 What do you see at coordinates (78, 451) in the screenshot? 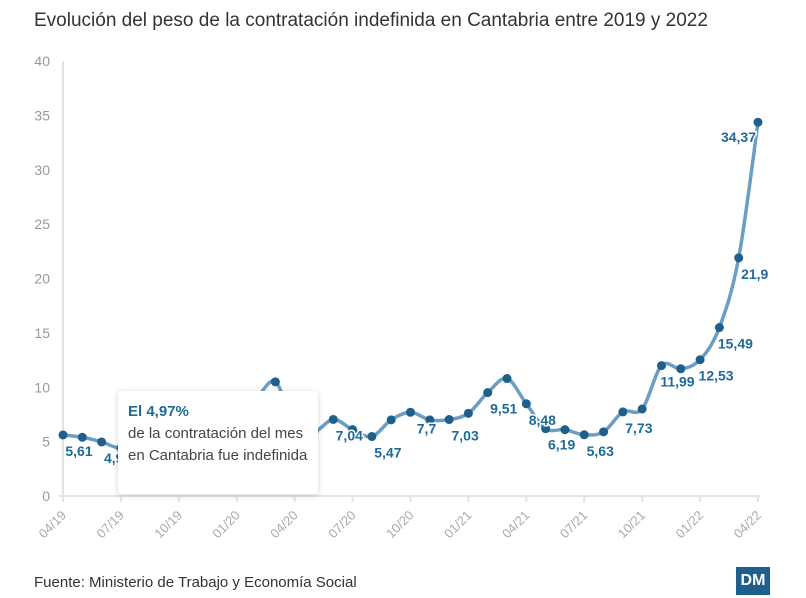
I see `data-label: 5,61` at bounding box center [78, 451].